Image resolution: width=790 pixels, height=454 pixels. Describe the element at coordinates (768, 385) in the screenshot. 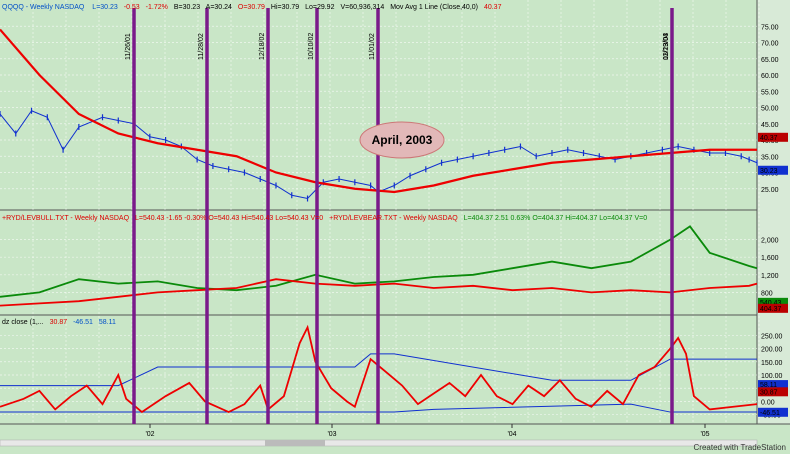

I see `osc-upper-last-label: 58.11` at that location.